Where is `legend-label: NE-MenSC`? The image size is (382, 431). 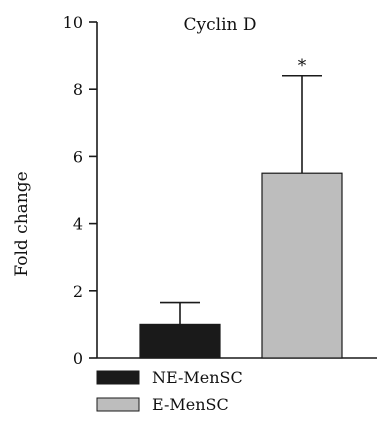 legend-label: NE-MenSC is located at coordinates (197, 377).